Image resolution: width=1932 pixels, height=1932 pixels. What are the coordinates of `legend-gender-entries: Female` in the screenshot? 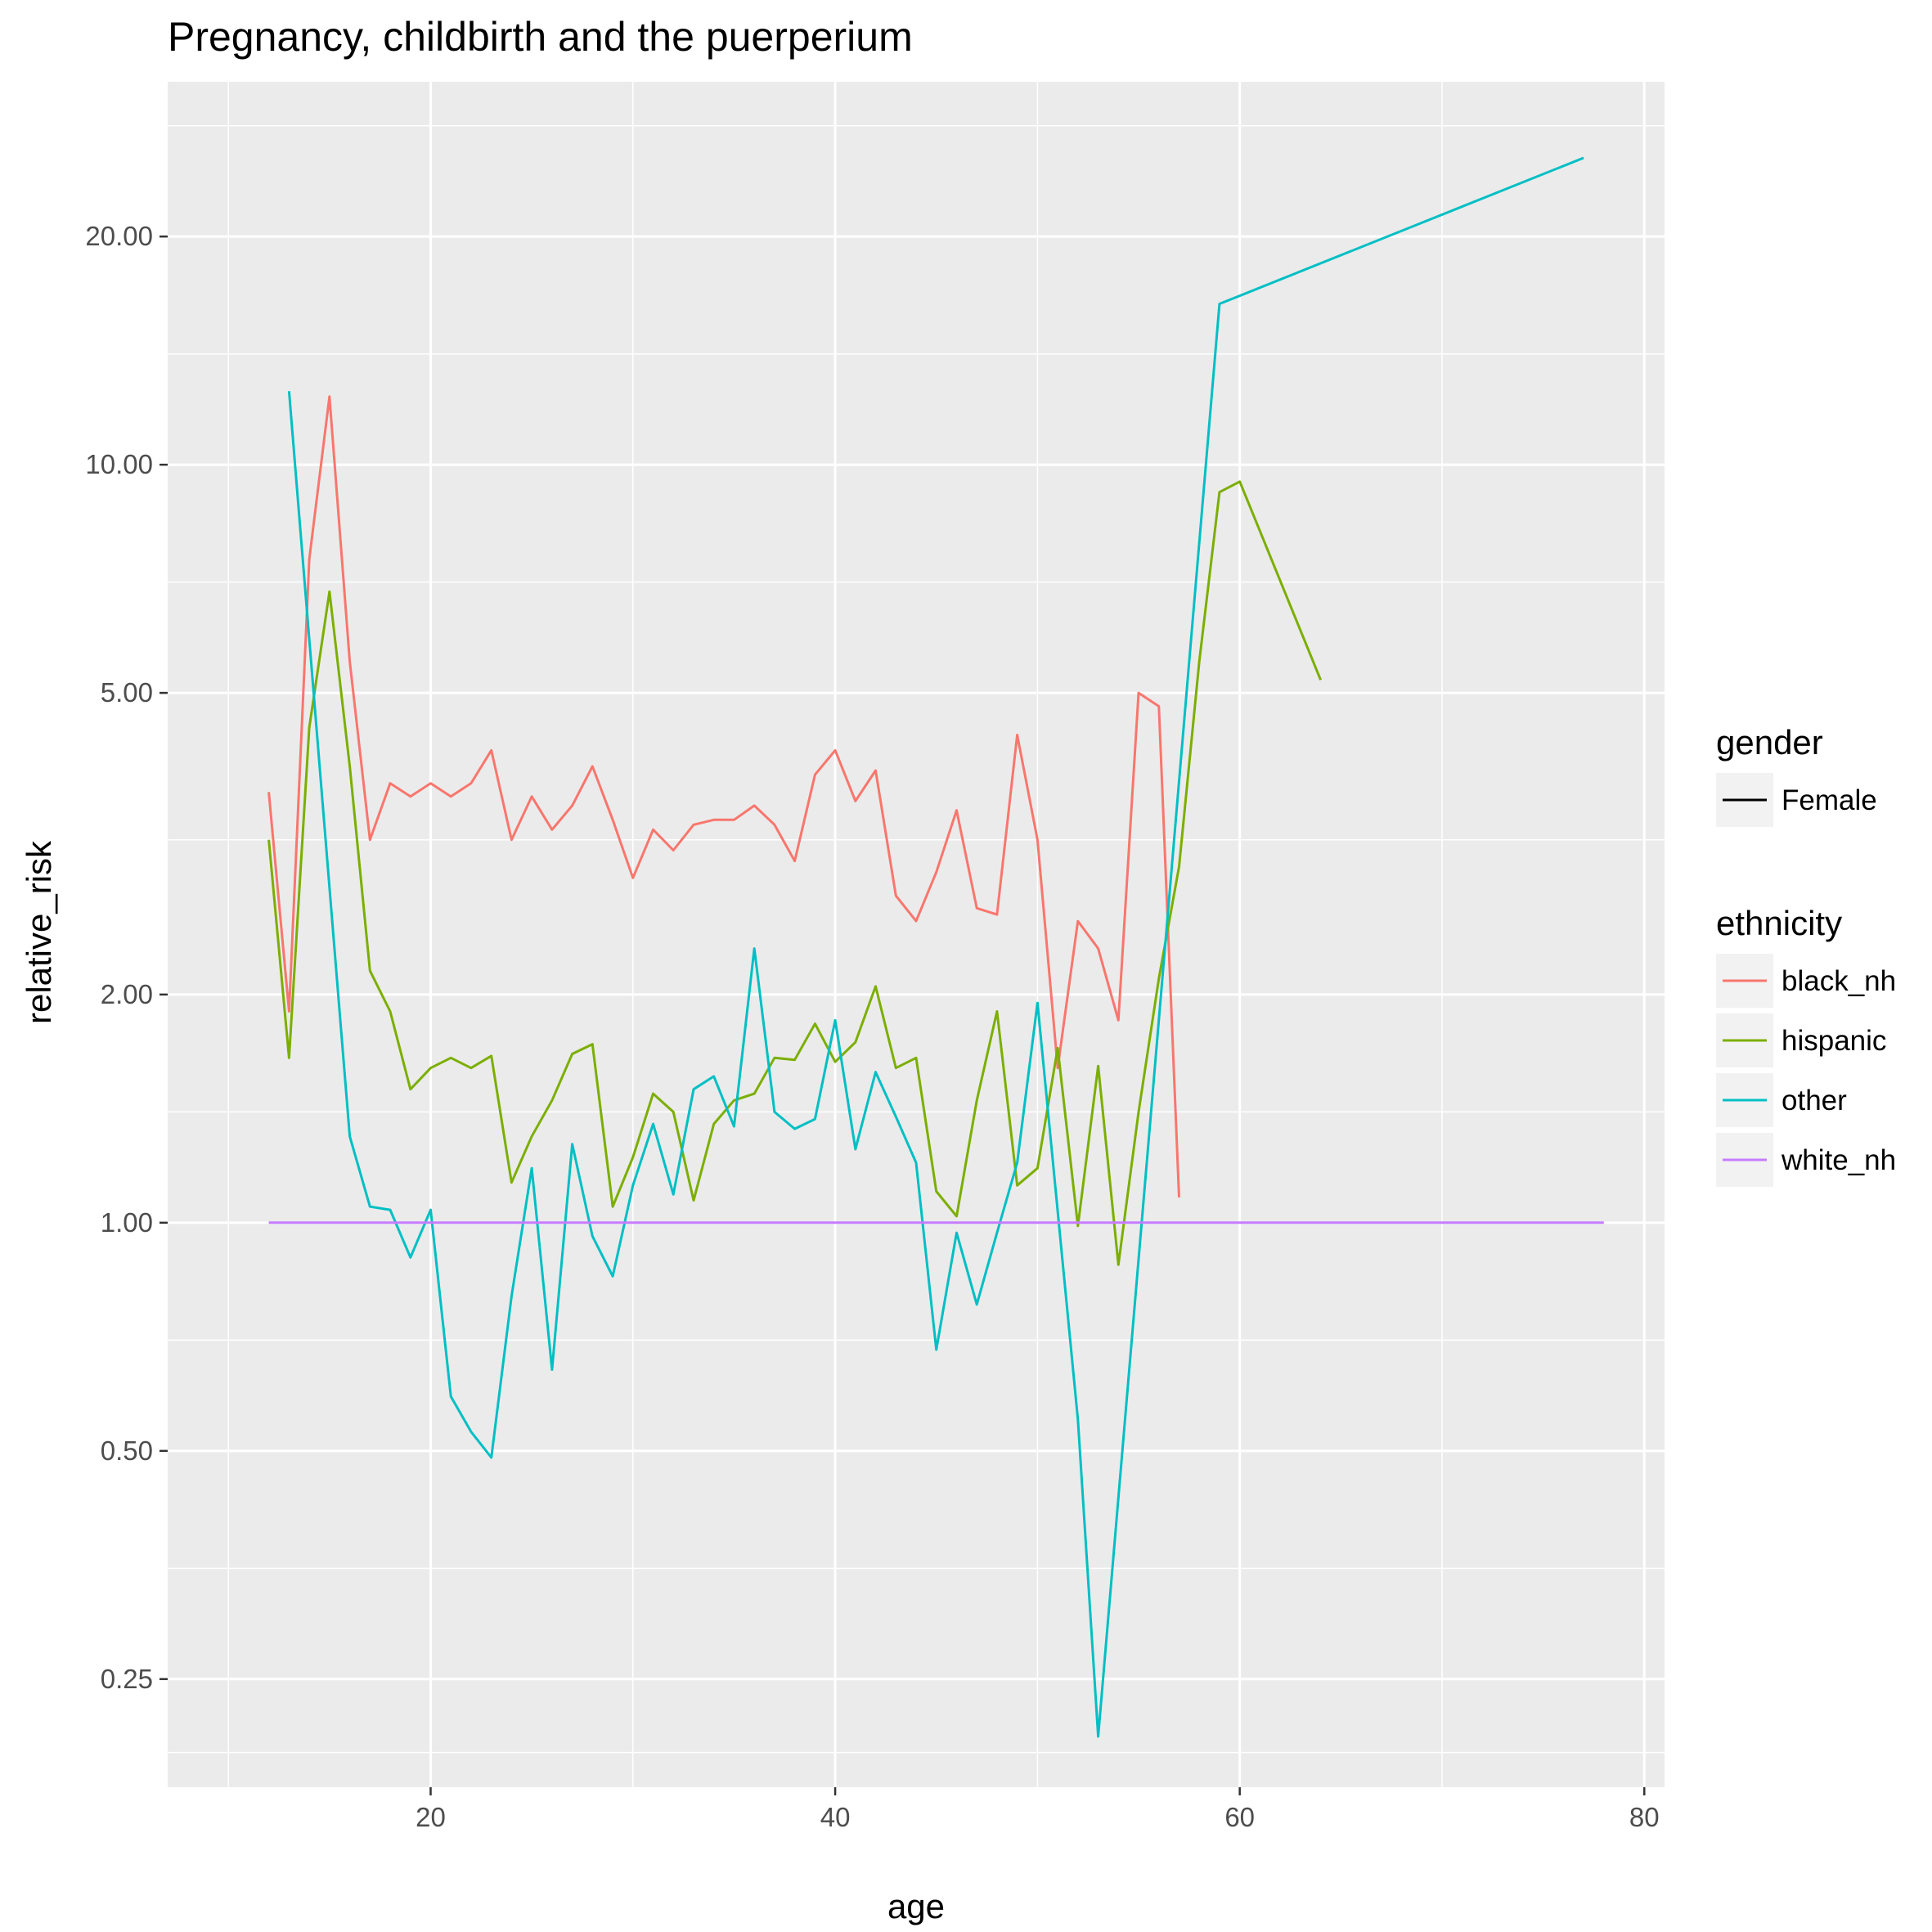 It's located at (1797, 800).